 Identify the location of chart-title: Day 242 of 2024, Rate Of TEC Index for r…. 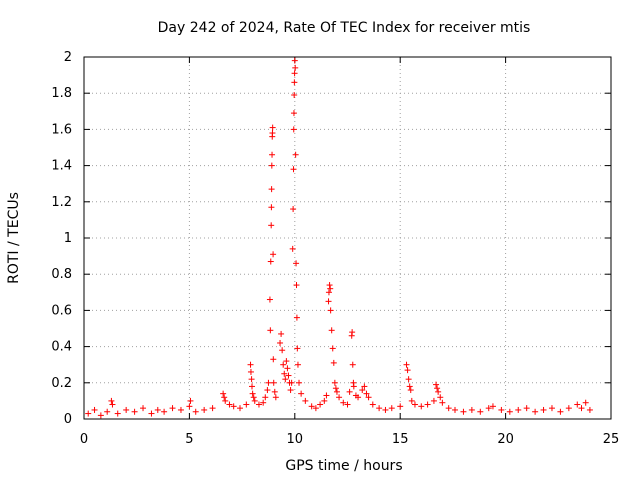
(344, 28).